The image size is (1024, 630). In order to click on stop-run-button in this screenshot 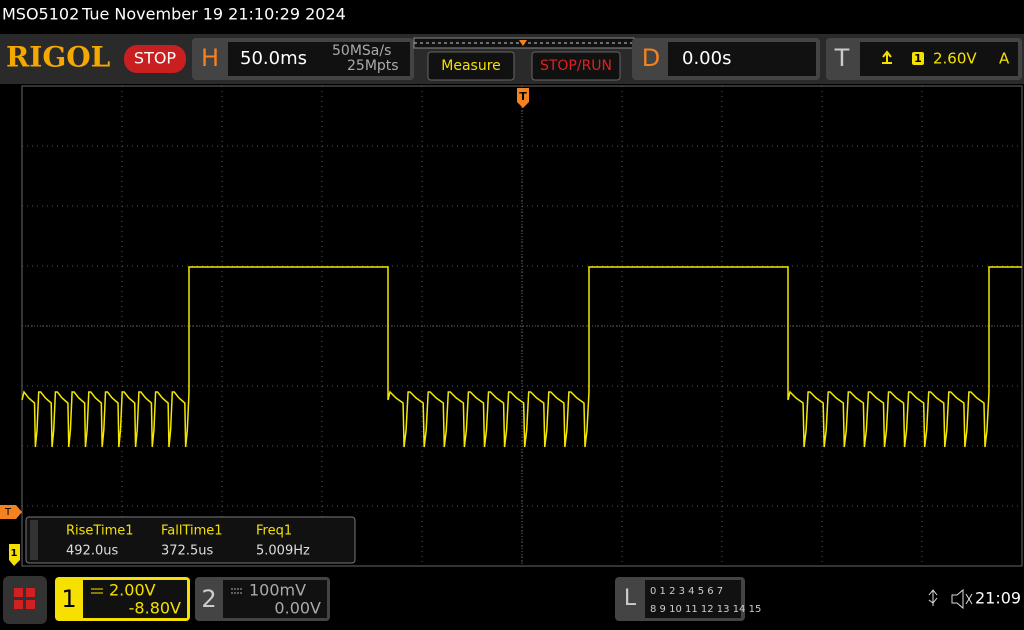, I will do `click(576, 66)`.